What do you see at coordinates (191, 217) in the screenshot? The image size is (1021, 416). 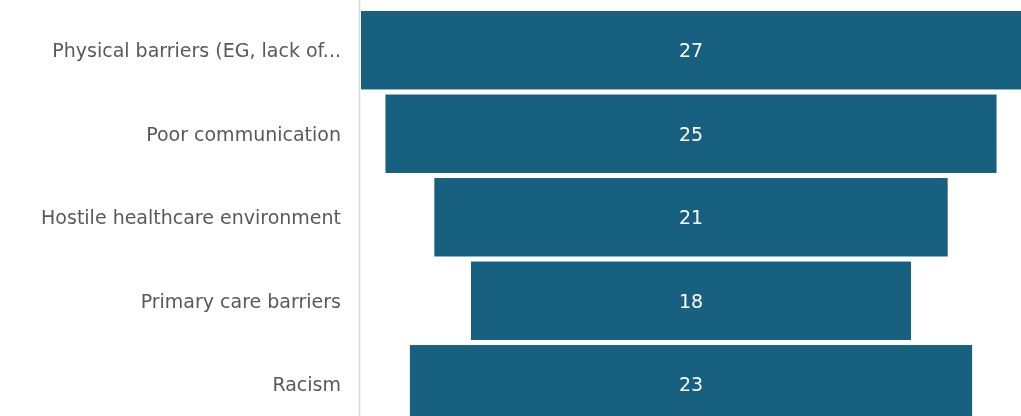 I see `category-label: Hostile healthcare environment` at bounding box center [191, 217].